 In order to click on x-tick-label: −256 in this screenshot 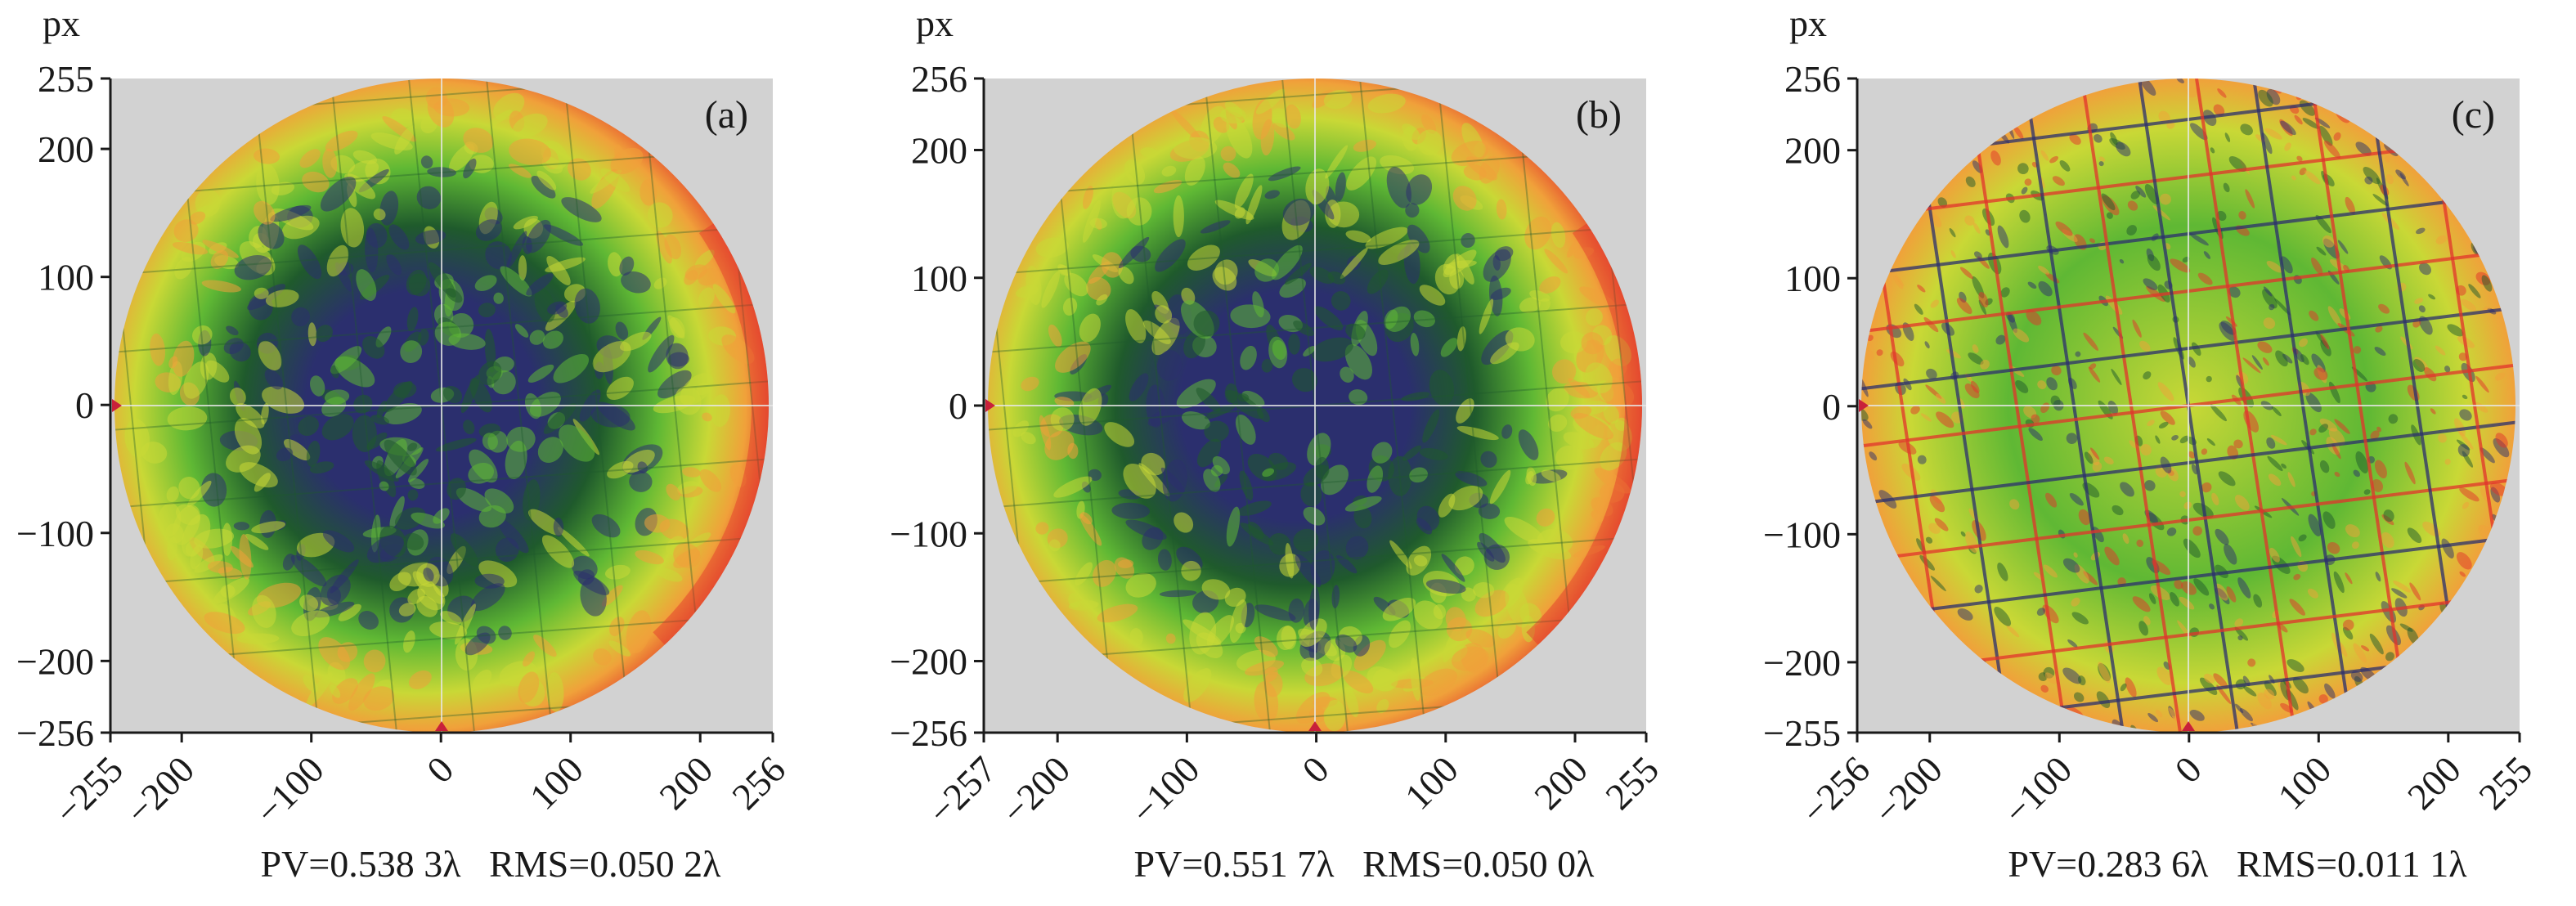, I will do `click(1835, 790)`.